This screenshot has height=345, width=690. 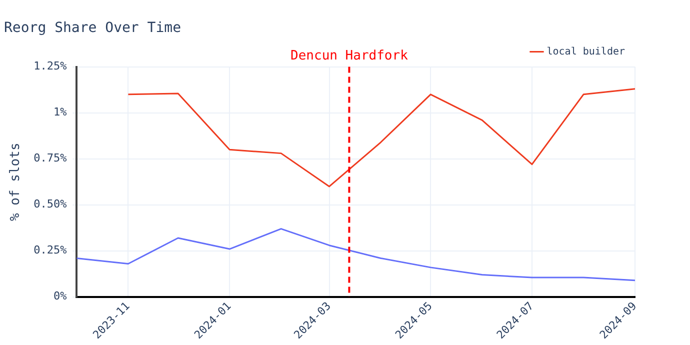 I want to click on y-tick-label: 1.25%, so click(x=51, y=66).